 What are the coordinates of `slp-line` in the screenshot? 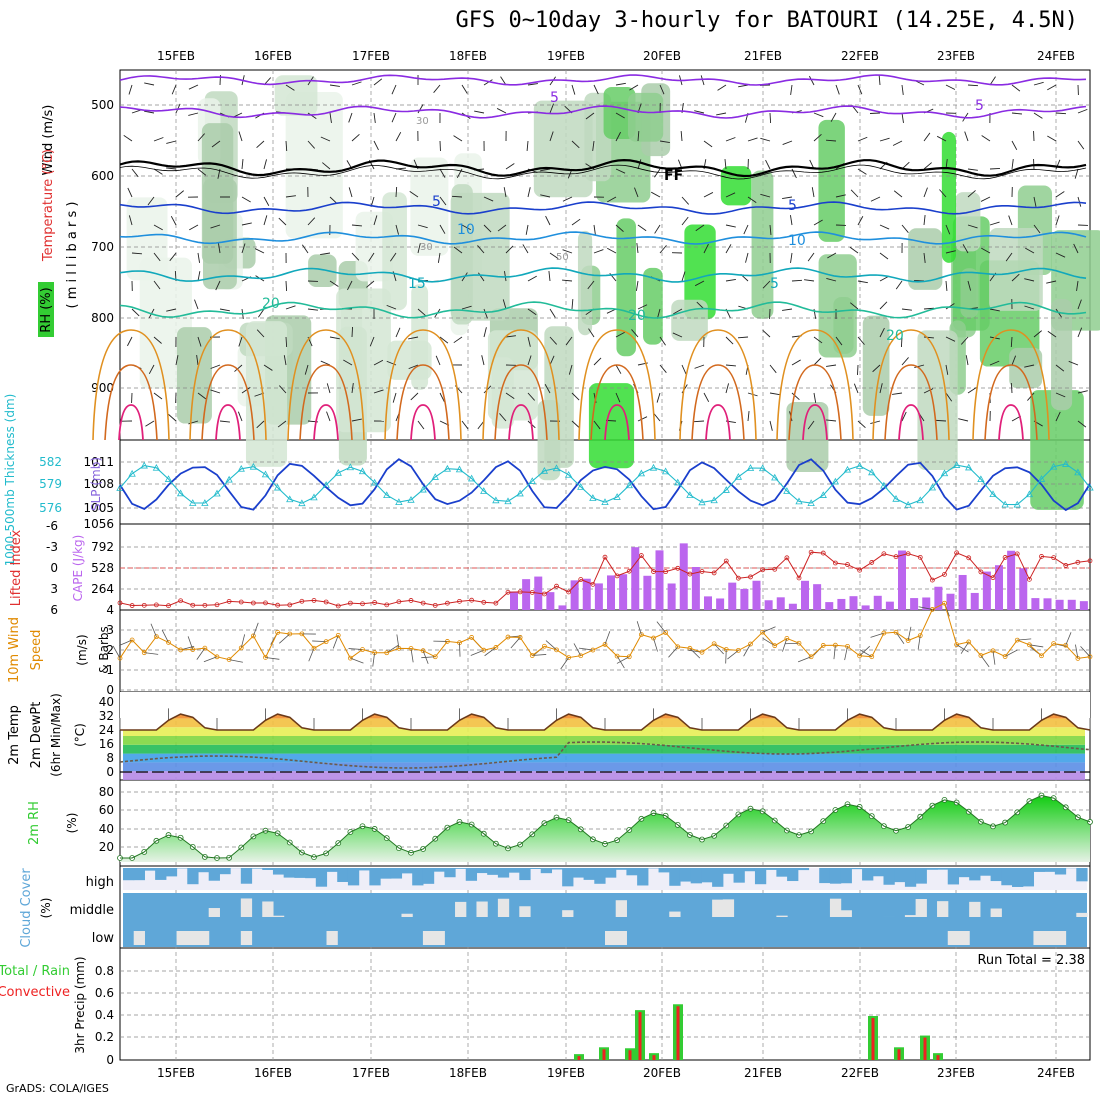 It's located at (605, 485).